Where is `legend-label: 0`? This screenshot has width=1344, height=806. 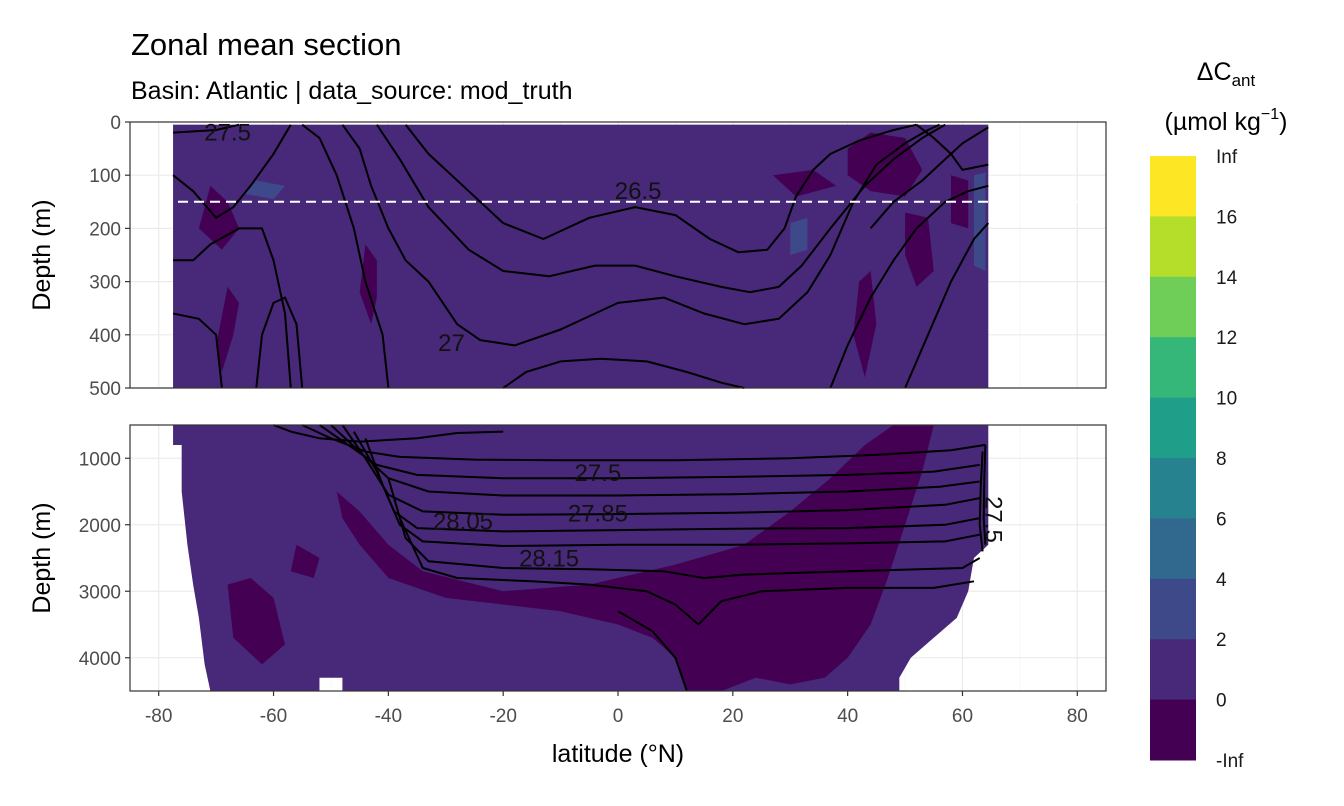
legend-label: 0 is located at coordinates (1221, 701).